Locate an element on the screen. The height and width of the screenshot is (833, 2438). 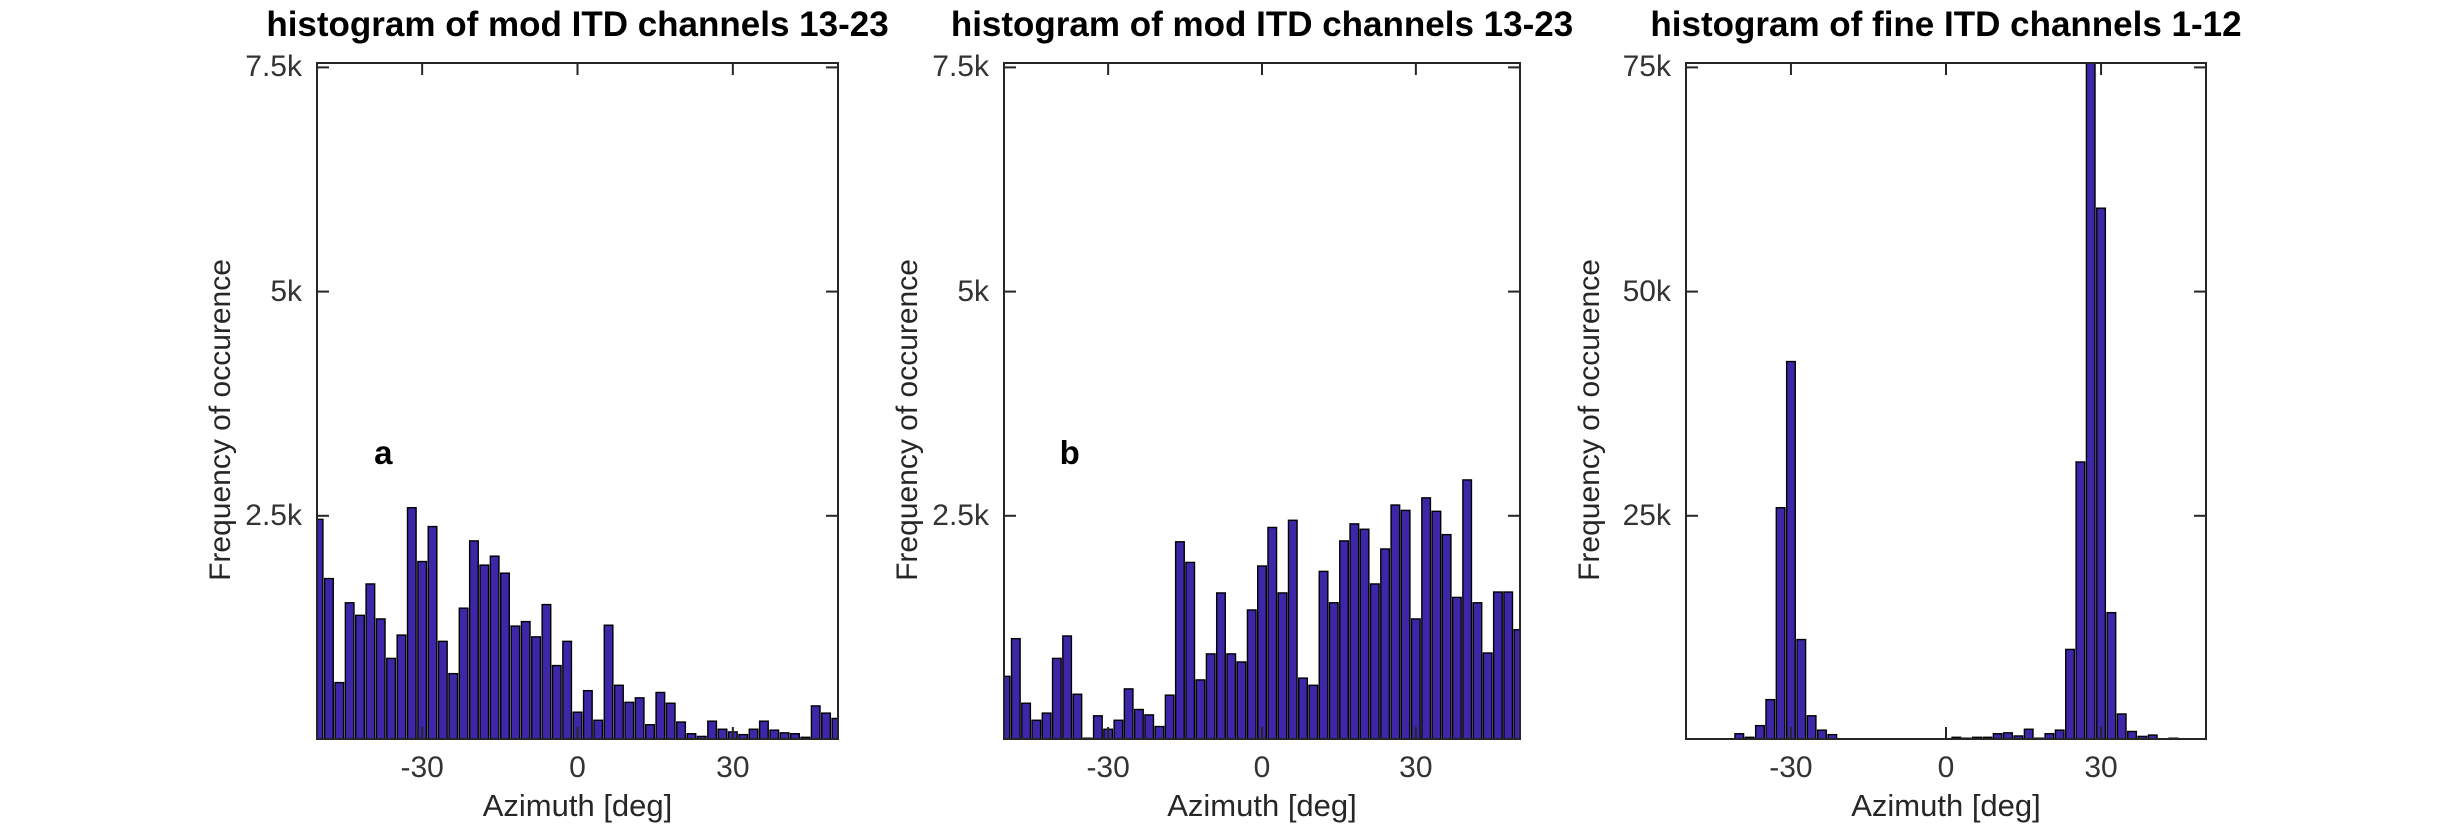
y-tick-label: 7.5k is located at coordinates (960, 67).